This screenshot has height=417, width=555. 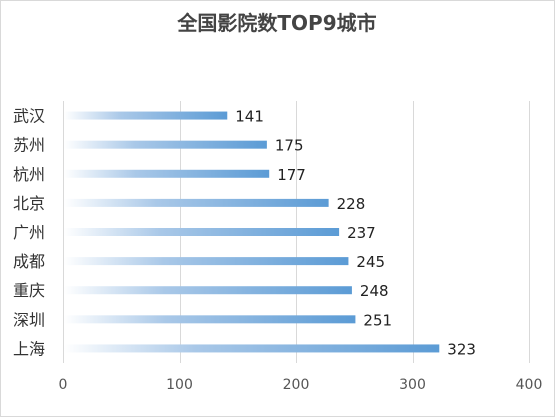 What do you see at coordinates (412, 385) in the screenshot?
I see `x-tick-label: 300` at bounding box center [412, 385].